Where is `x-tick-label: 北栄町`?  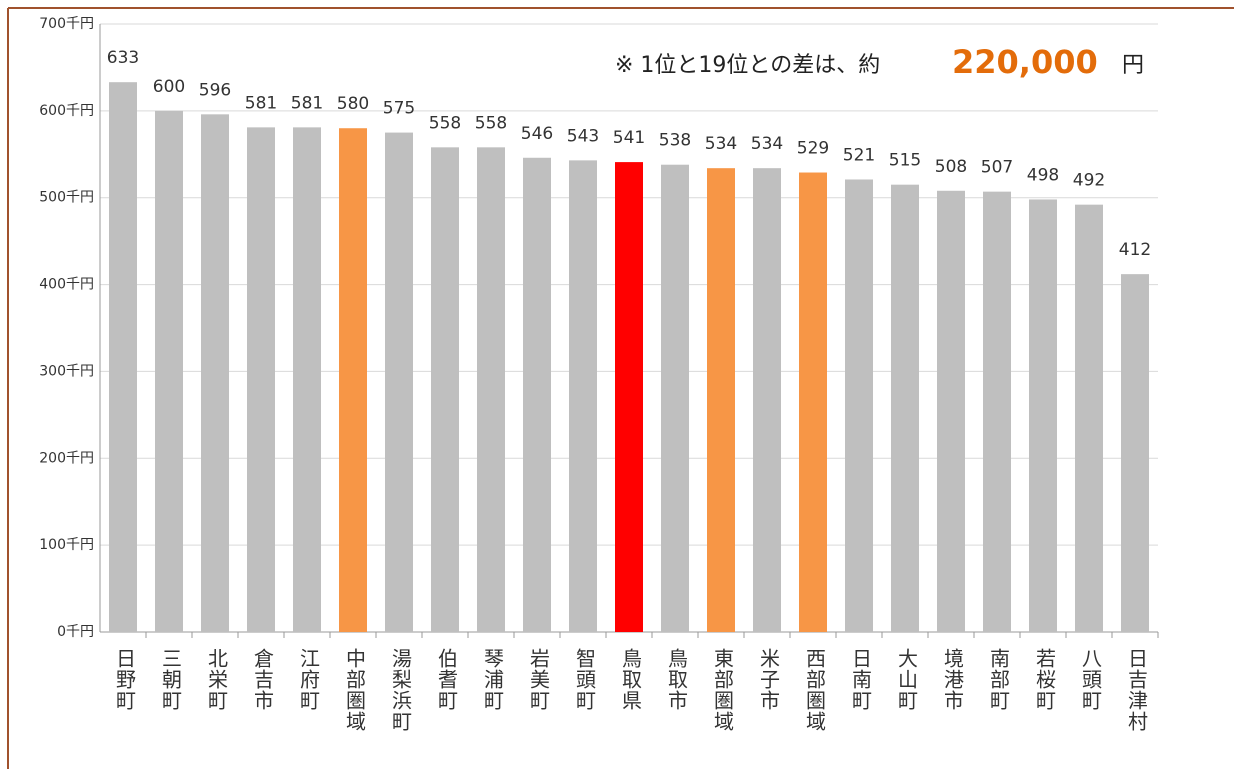
x-tick-label: 北栄町 is located at coordinates (217, 679).